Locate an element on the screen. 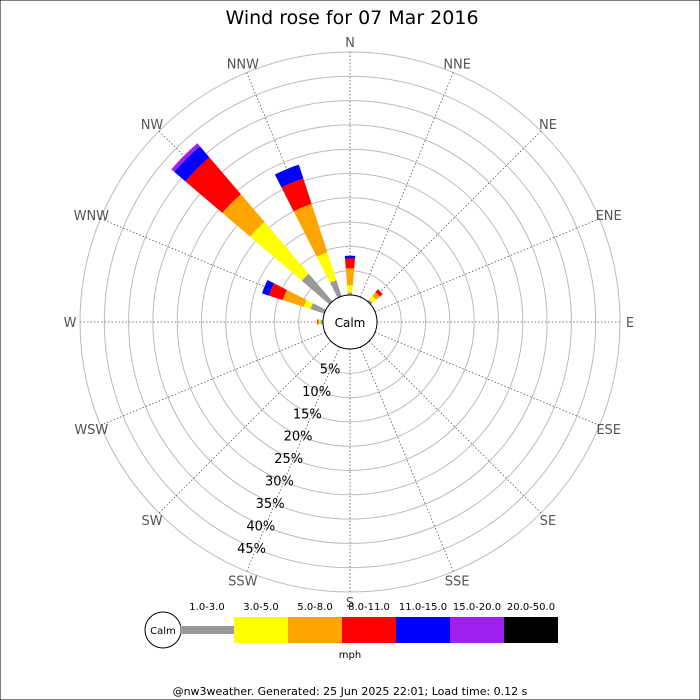  grid-ring is located at coordinates (350, 322).